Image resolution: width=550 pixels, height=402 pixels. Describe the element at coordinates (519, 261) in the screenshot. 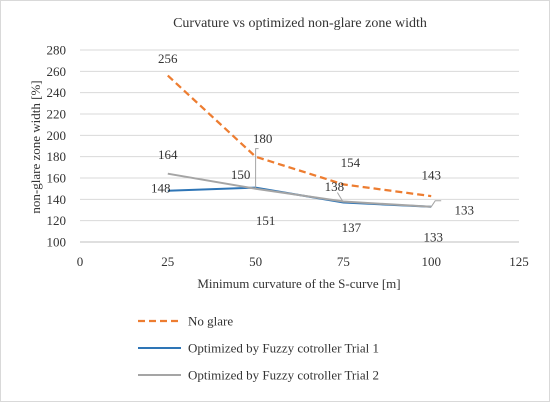

I see `x-tick-label: 125` at that location.